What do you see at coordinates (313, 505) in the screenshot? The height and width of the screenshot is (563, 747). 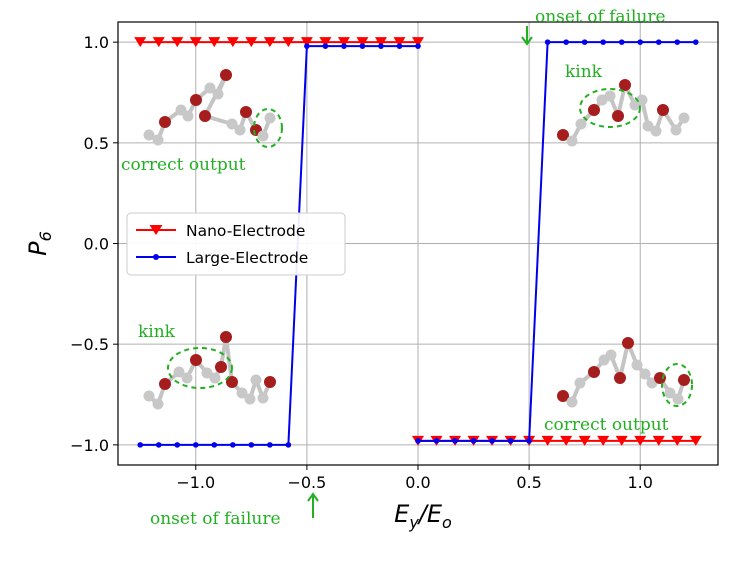 I see `arrow-up-icon` at bounding box center [313, 505].